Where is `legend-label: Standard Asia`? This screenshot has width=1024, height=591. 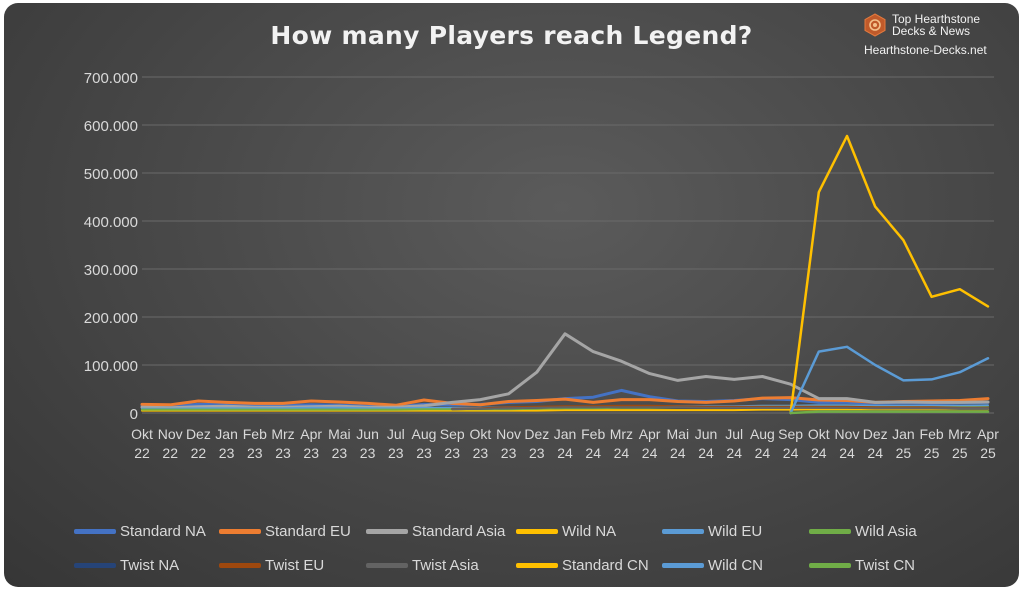 legend-label: Standard Asia is located at coordinates (459, 531).